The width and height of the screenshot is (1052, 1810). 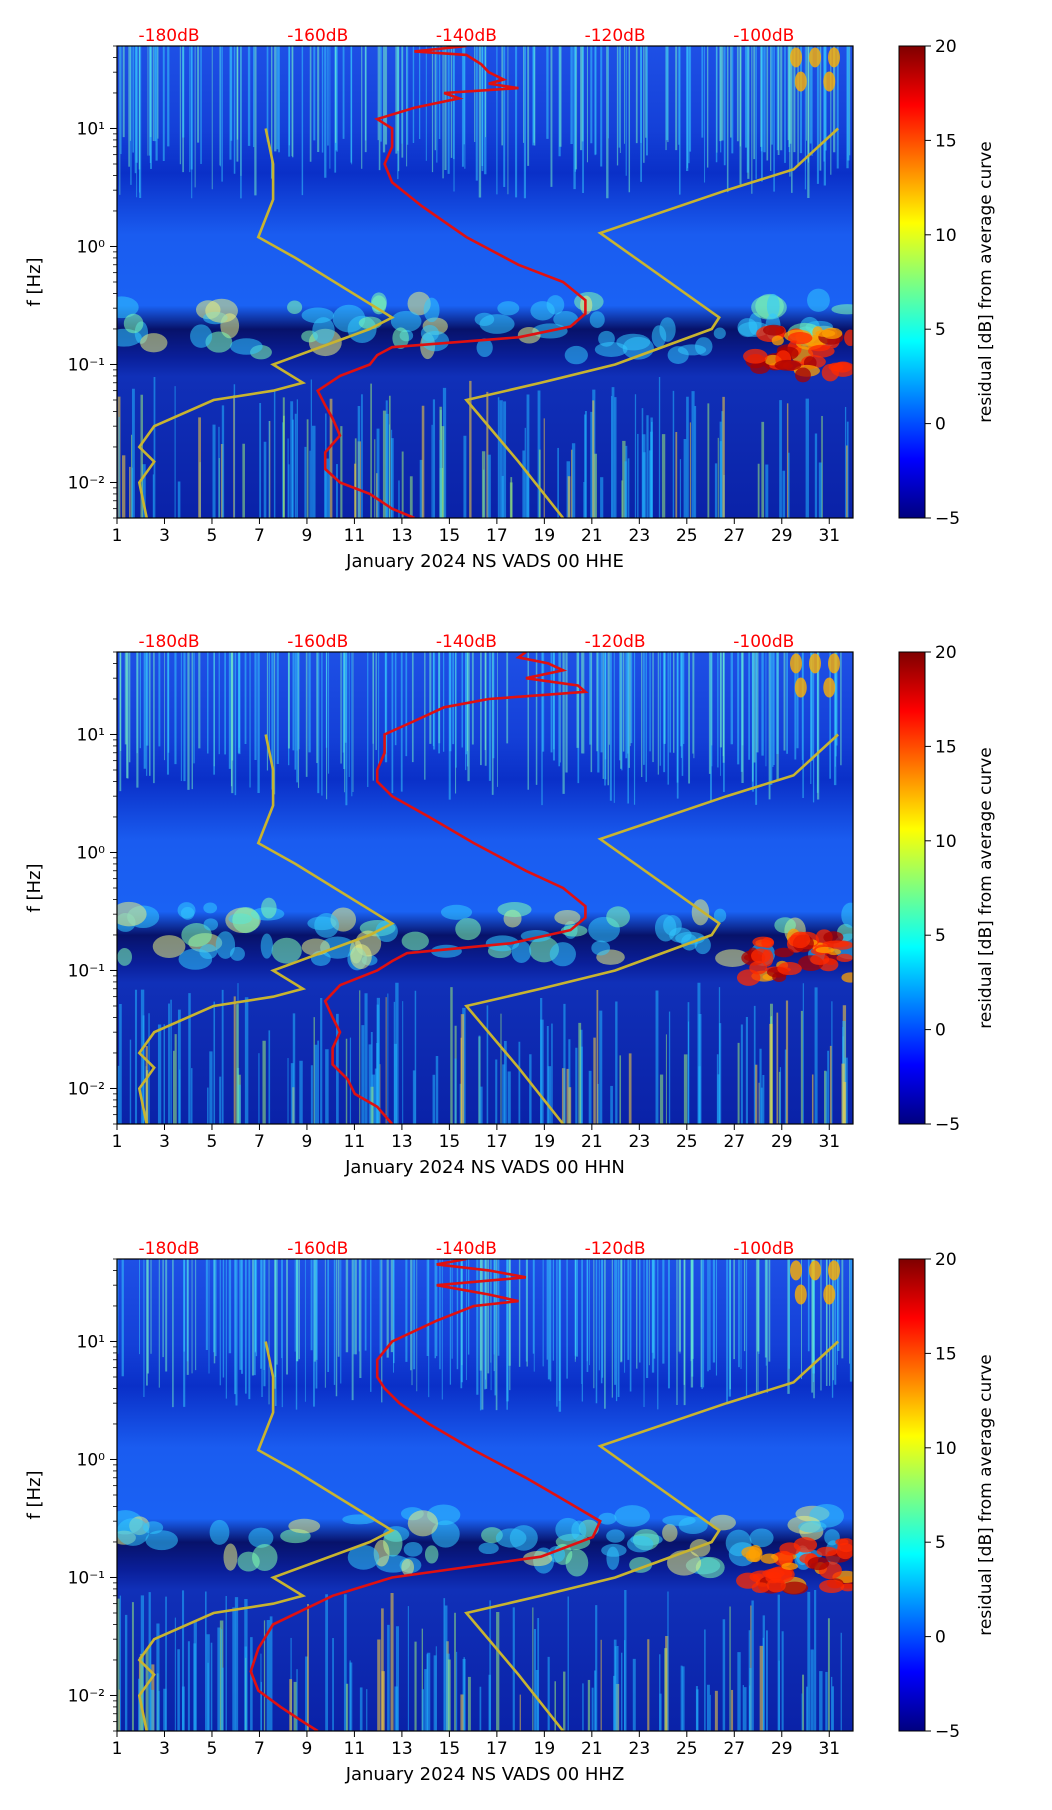 What do you see at coordinates (946, 1260) in the screenshot?
I see `colorbar-tick-label: 20` at bounding box center [946, 1260].